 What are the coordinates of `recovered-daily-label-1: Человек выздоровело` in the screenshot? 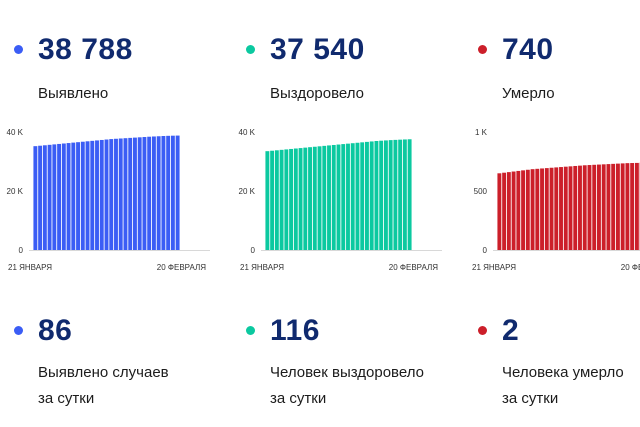 It's located at (347, 372).